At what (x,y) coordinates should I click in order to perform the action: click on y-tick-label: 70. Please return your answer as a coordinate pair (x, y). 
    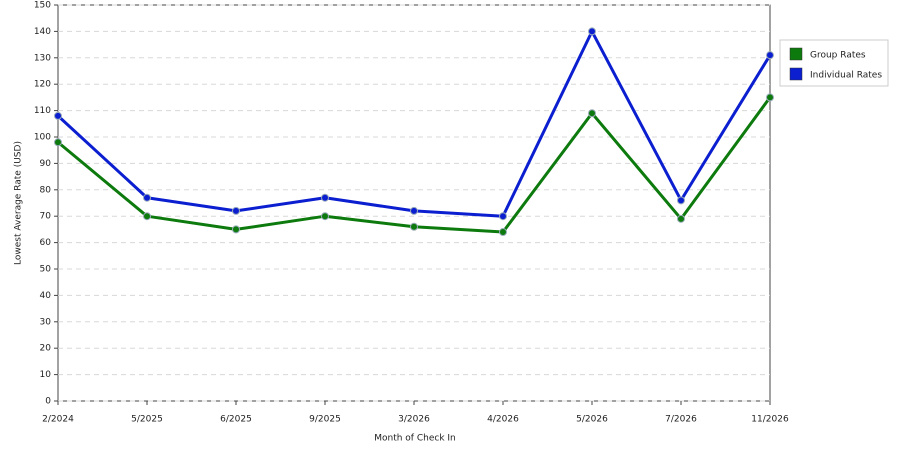
    Looking at the image, I should click on (46, 217).